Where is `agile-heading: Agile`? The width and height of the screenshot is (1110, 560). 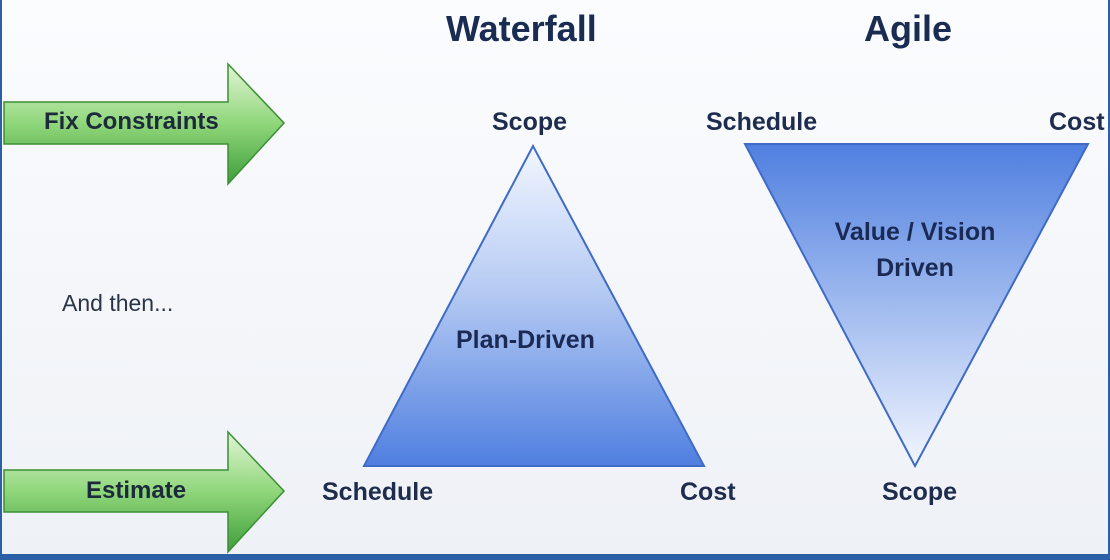
agile-heading: Agile is located at coordinates (908, 28).